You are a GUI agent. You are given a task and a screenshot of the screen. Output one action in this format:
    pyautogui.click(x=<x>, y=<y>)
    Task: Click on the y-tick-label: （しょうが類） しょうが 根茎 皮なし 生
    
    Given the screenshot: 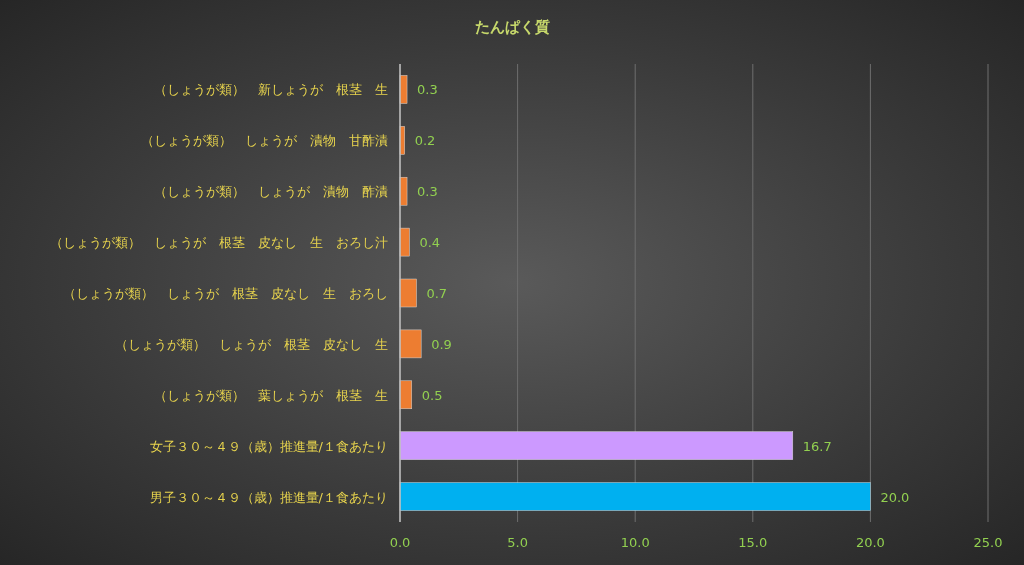 What is the action you would take?
    pyautogui.click(x=251, y=344)
    